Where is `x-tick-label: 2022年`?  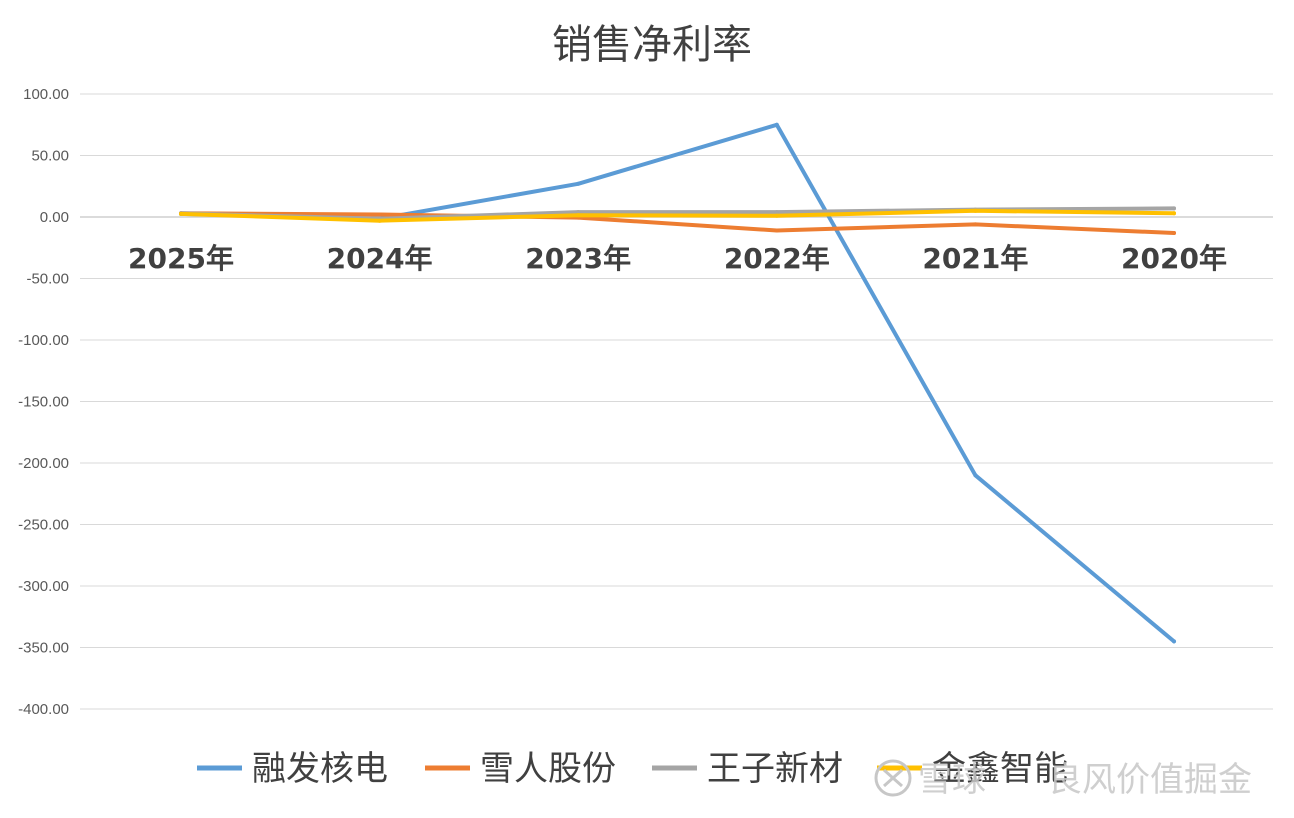
x-tick-label: 2022年 is located at coordinates (777, 258).